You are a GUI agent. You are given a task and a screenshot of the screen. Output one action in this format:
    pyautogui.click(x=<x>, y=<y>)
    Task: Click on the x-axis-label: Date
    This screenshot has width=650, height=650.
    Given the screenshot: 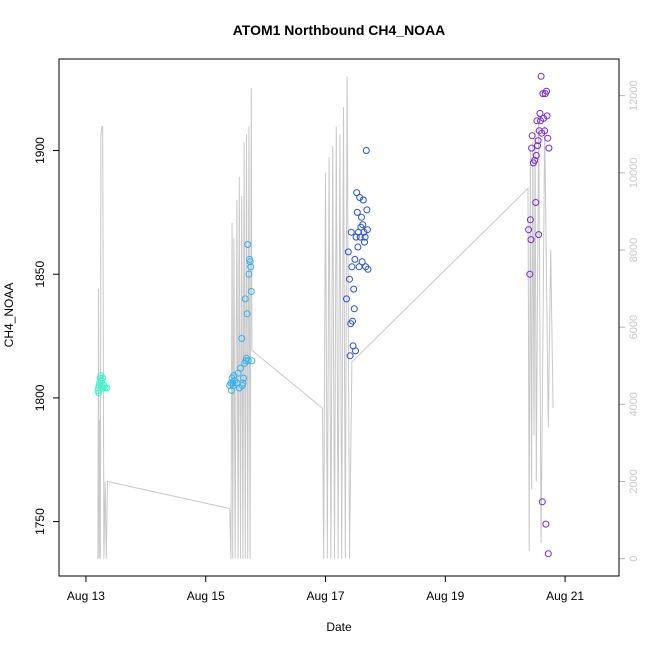 What is the action you would take?
    pyautogui.click(x=339, y=627)
    